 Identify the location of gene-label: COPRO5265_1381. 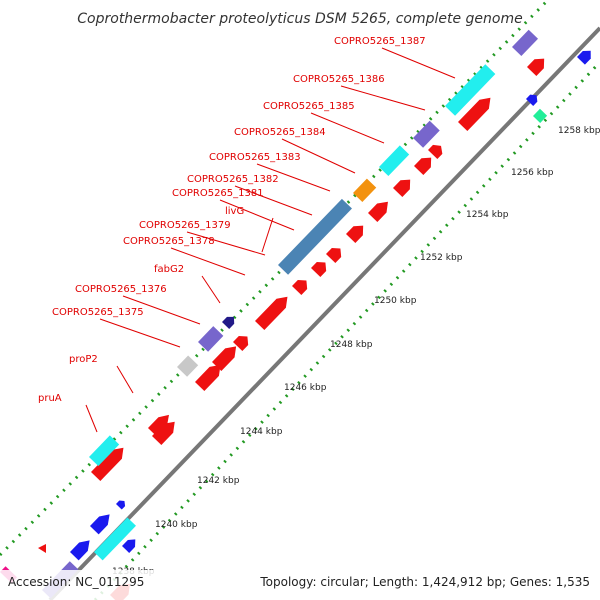
(218, 193).